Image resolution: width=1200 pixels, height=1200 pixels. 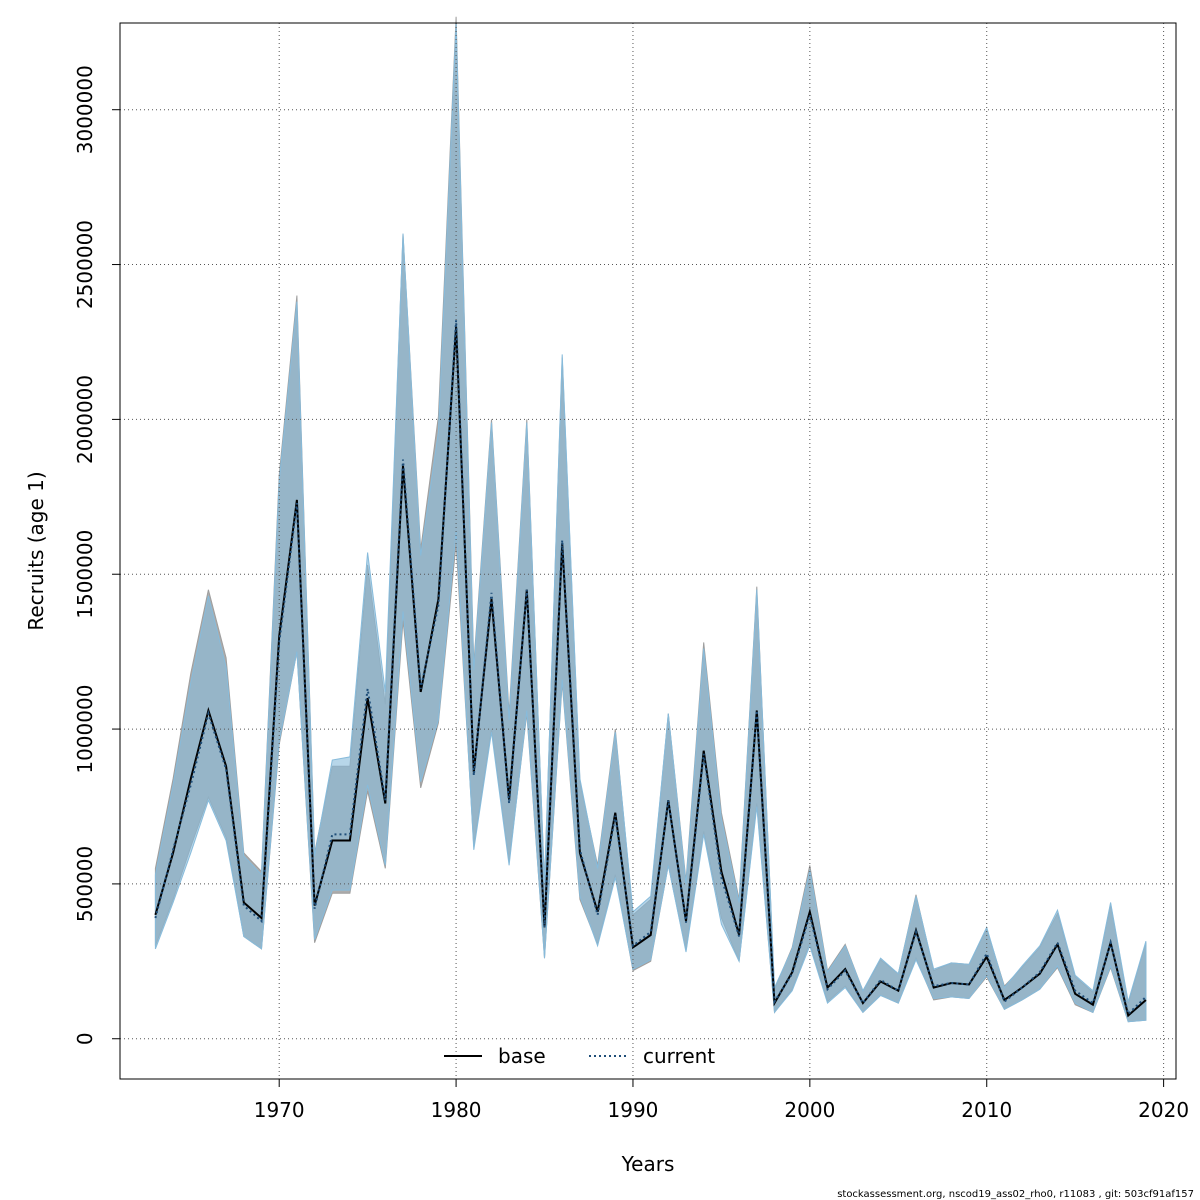 What do you see at coordinates (85, 109) in the screenshot?
I see `y-tick-label: 3000000` at bounding box center [85, 109].